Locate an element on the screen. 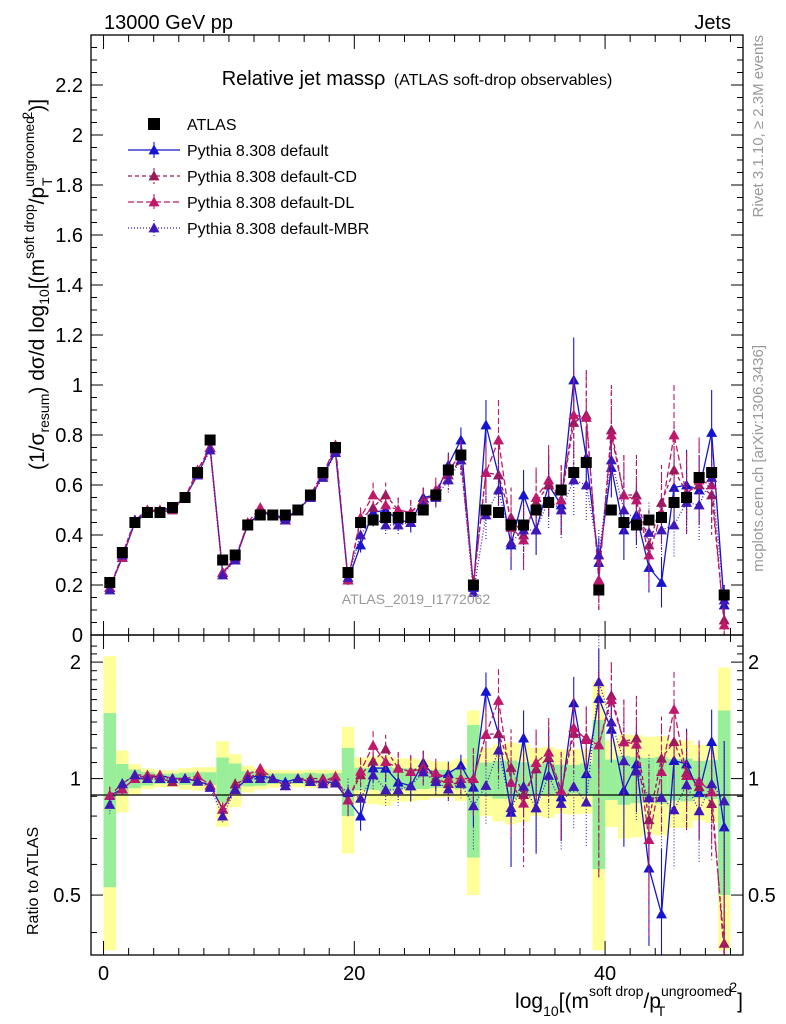 This screenshot has width=786, height=1024. y-tick-label: 0 is located at coordinates (77, 636).